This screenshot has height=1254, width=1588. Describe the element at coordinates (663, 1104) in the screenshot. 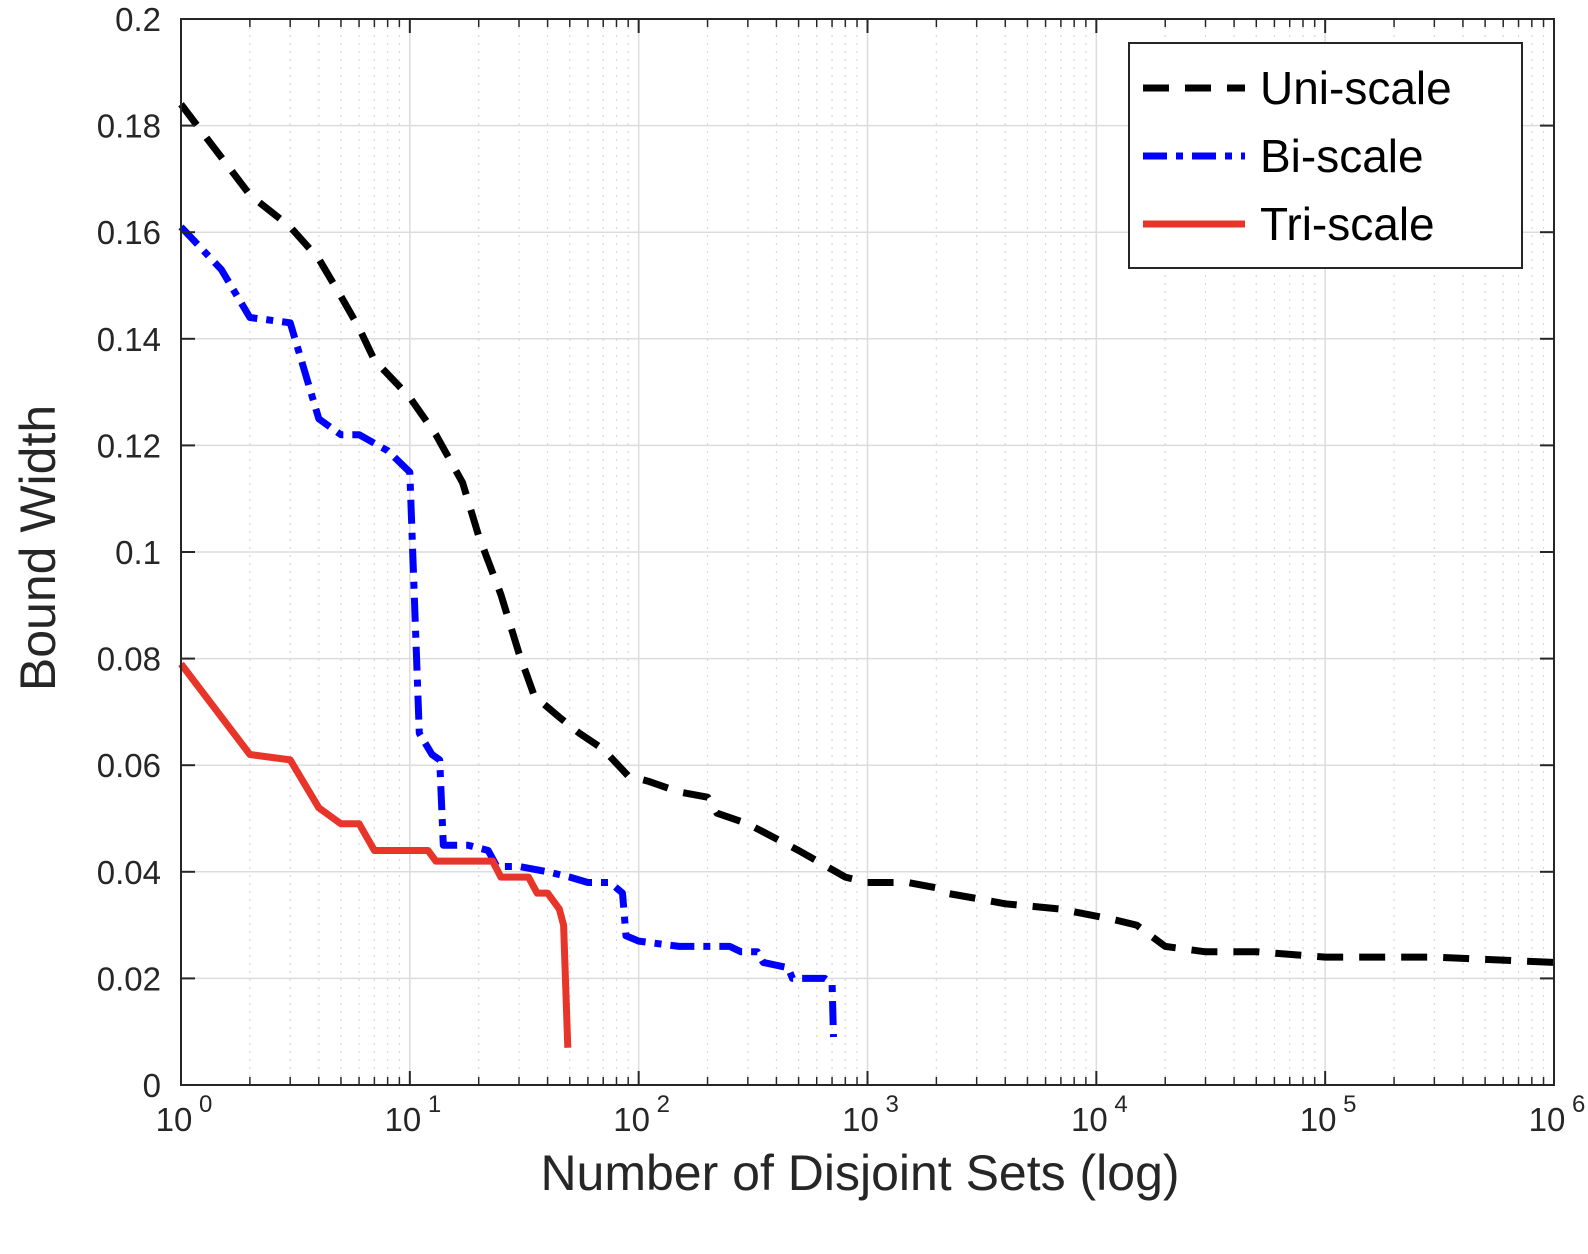

I see `x-tick-exponent: 2` at that location.